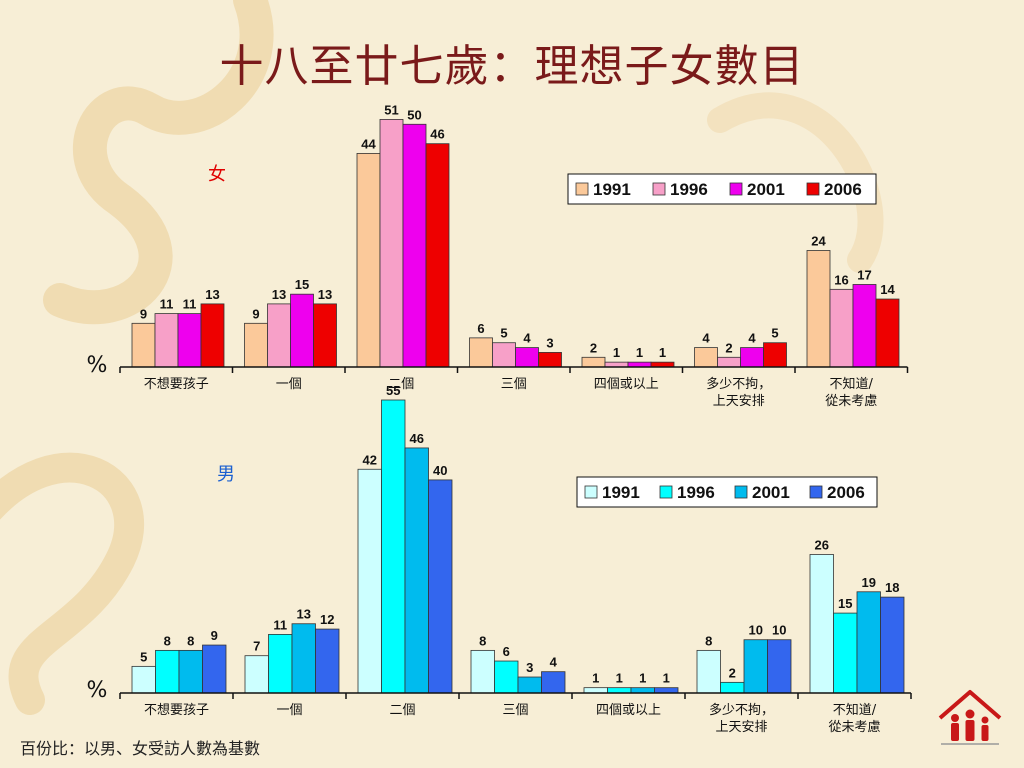 The height and width of the screenshot is (768, 1024). I want to click on page-title: 十八至廿七歲：理想子女數目, so click(512, 66).